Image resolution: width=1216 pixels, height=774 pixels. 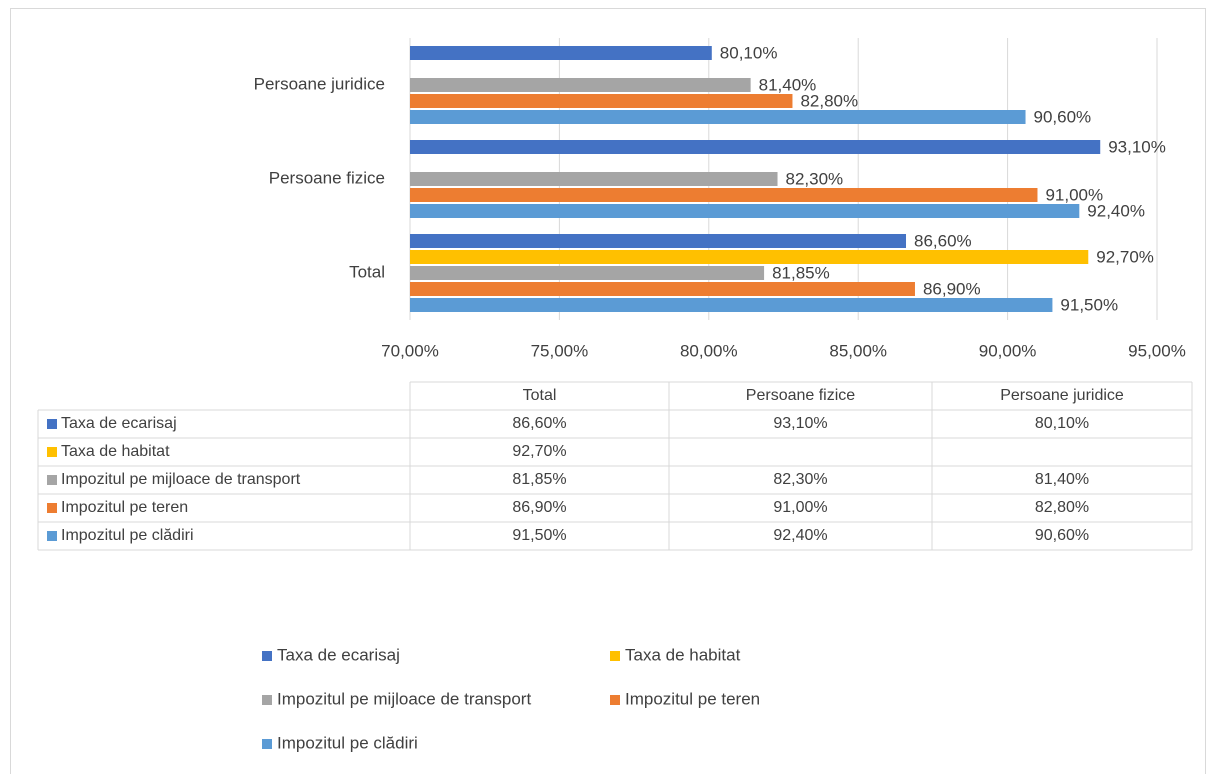 What do you see at coordinates (1137, 146) in the screenshot?
I see `value-label: 93,10%` at bounding box center [1137, 146].